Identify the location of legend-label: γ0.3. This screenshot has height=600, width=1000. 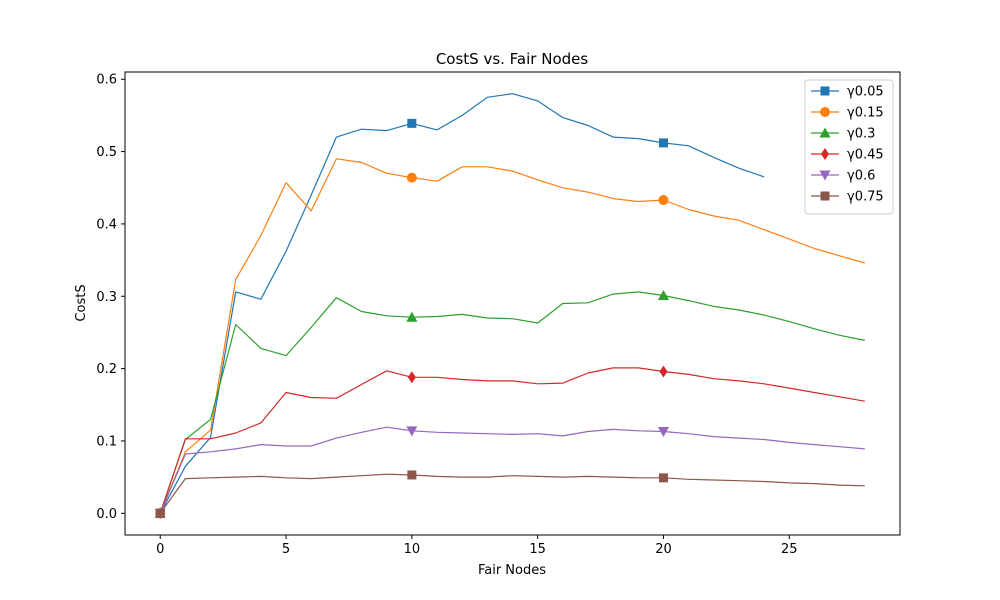
(861, 134).